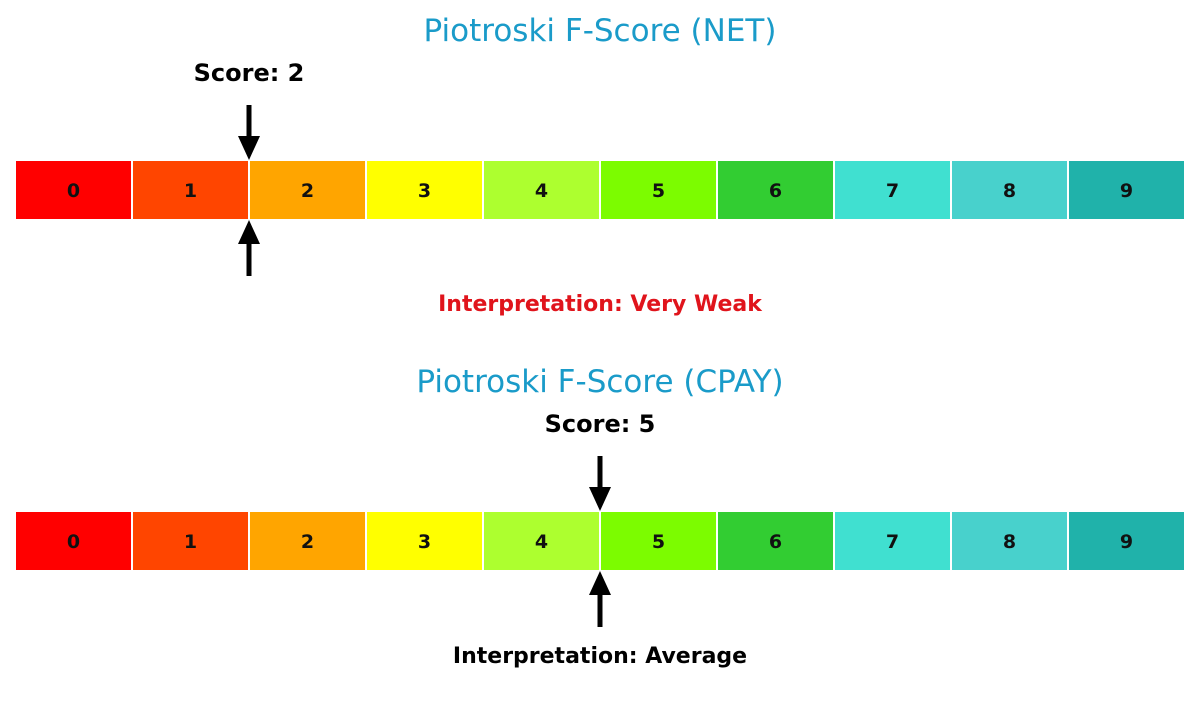 The height and width of the screenshot is (702, 1200). What do you see at coordinates (600, 304) in the screenshot?
I see `interpretation-label: Interpretation: Very Weak` at bounding box center [600, 304].